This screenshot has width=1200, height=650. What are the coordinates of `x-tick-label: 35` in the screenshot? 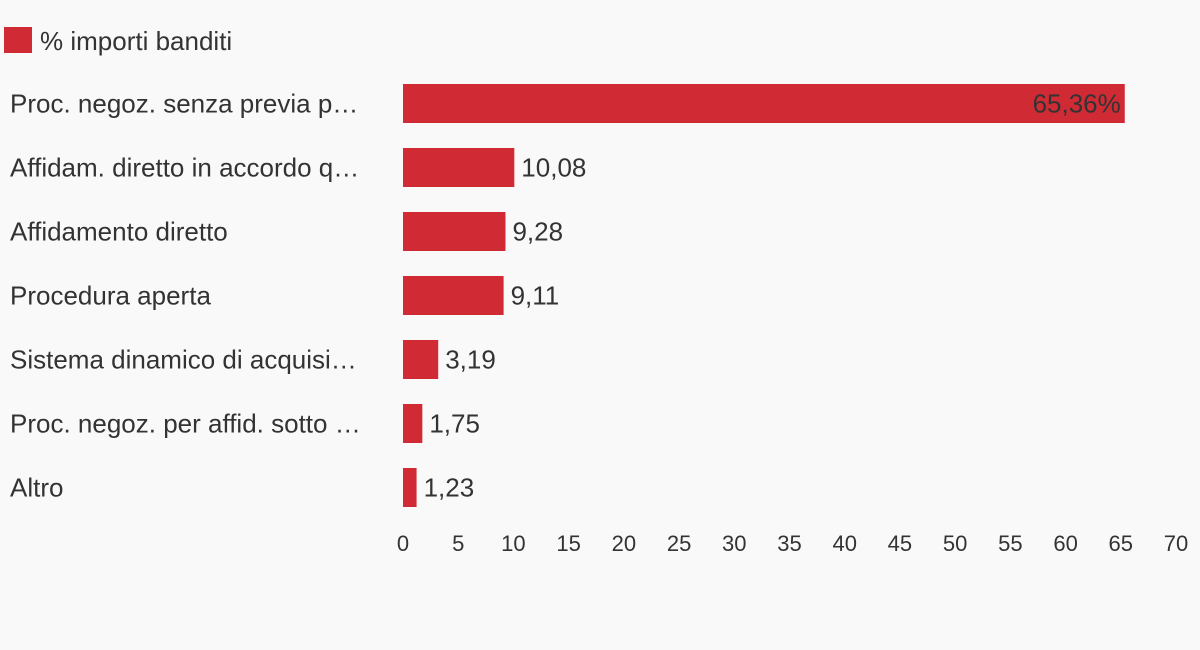 It's located at (789, 543).